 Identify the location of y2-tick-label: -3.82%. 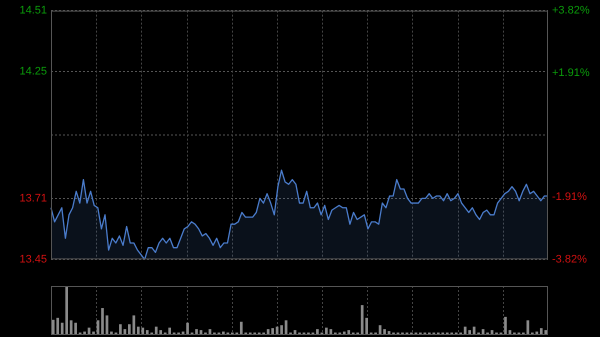
(570, 259).